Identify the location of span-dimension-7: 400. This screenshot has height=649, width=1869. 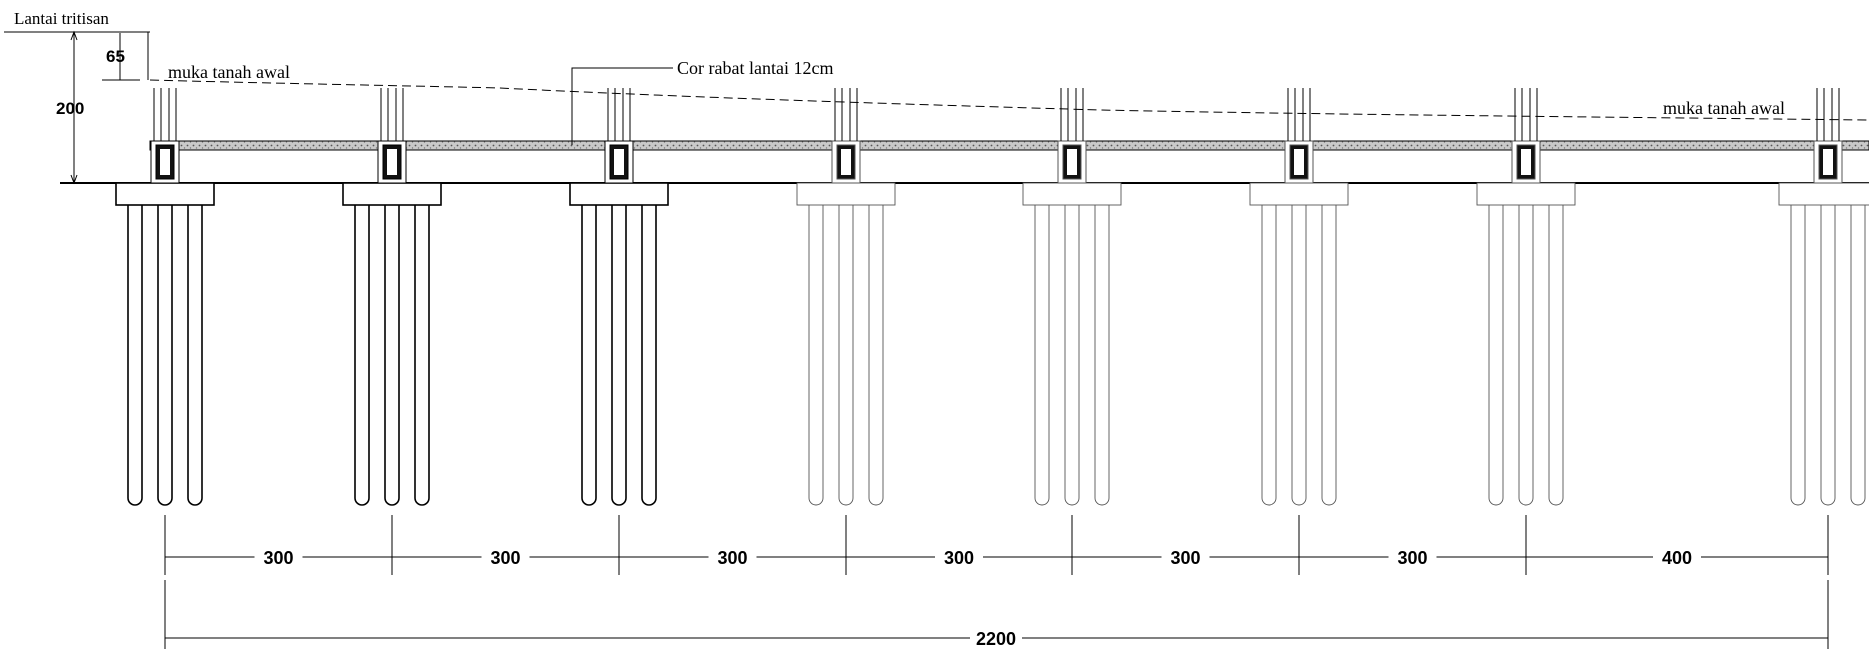
(1677, 558).